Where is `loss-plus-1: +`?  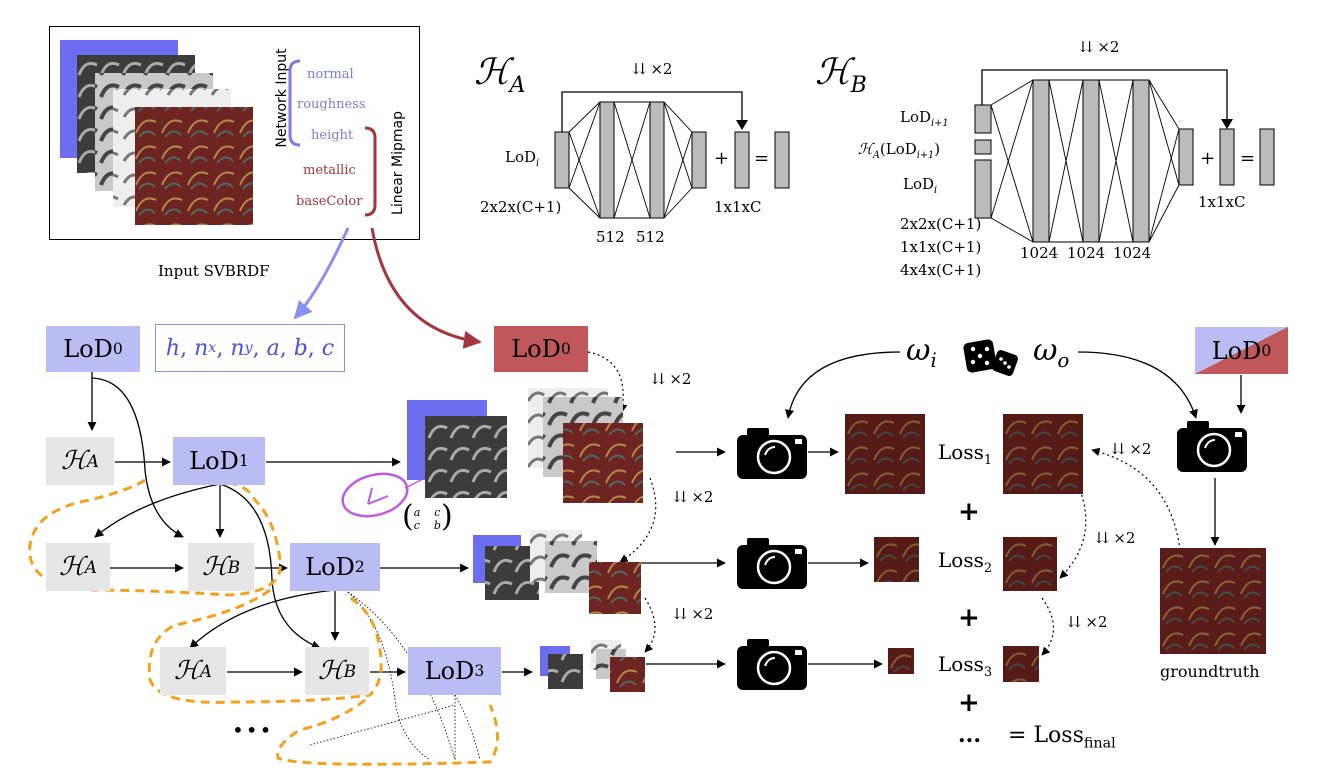 loss-plus-1: + is located at coordinates (969, 512).